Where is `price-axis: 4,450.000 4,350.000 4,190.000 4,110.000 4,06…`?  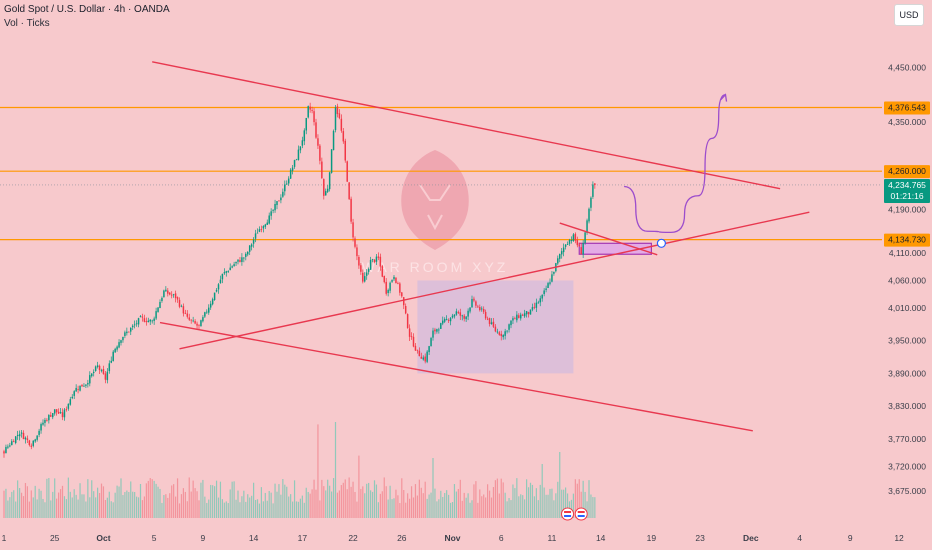
price-axis: 4,450.000 4,350.000 4,190.000 4,110.000 4,06… is located at coordinates (907, 275).